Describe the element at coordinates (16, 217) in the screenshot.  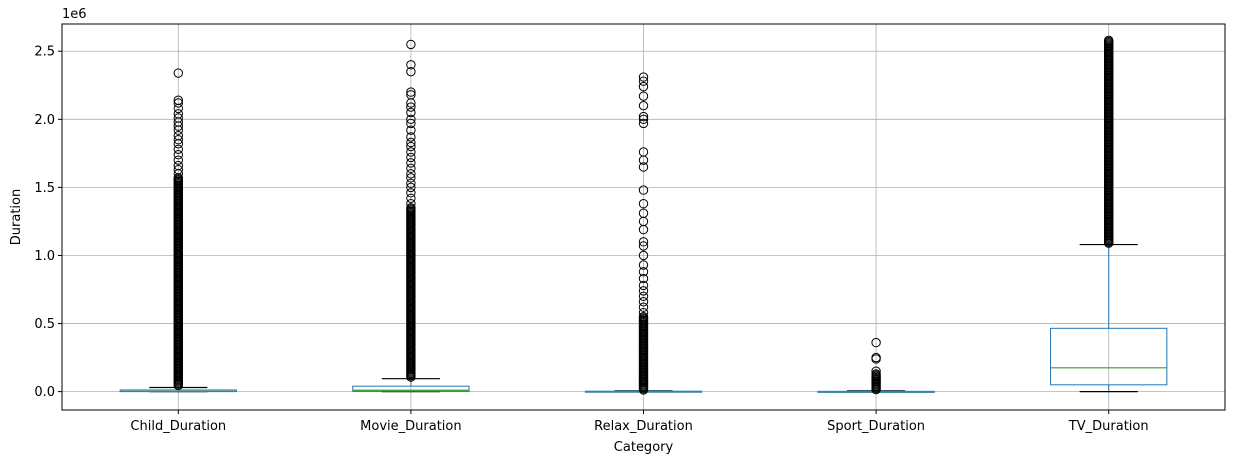
I see `y-axis-label: Duration` at that location.